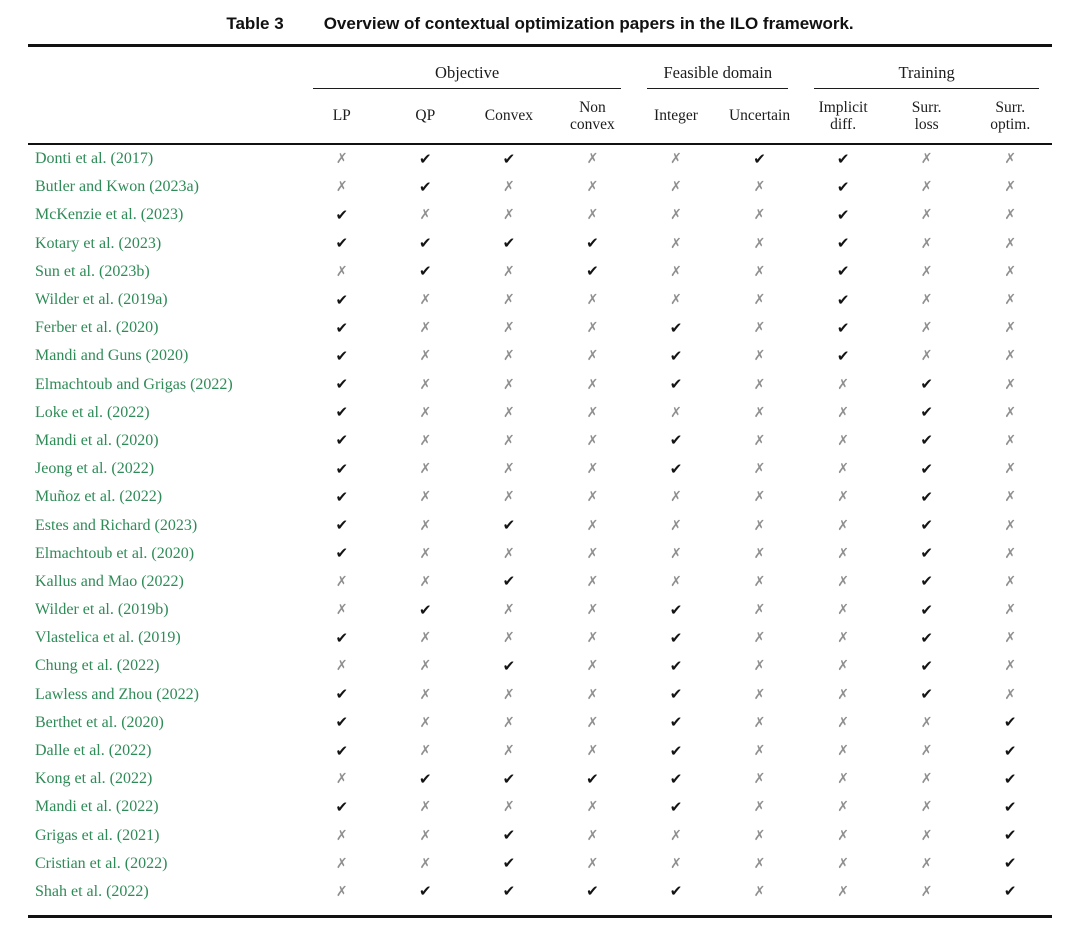 Image resolution: width=1080 pixels, height=927 pixels. Describe the element at coordinates (109, 581) in the screenshot. I see `paper-citation: Kallus and Mao (2022)` at that location.